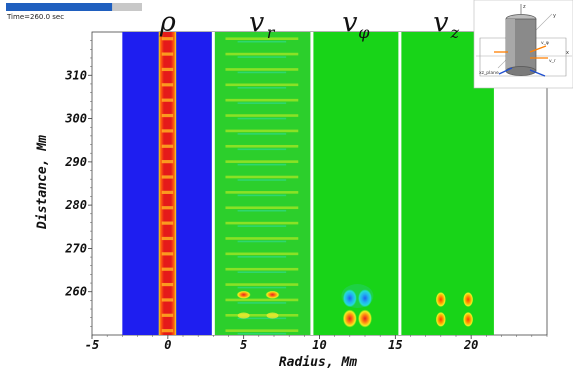 The height and width of the screenshot is (373, 573). What do you see at coordinates (59, 7) in the screenshot?
I see `time-bar-fill` at bounding box center [59, 7].